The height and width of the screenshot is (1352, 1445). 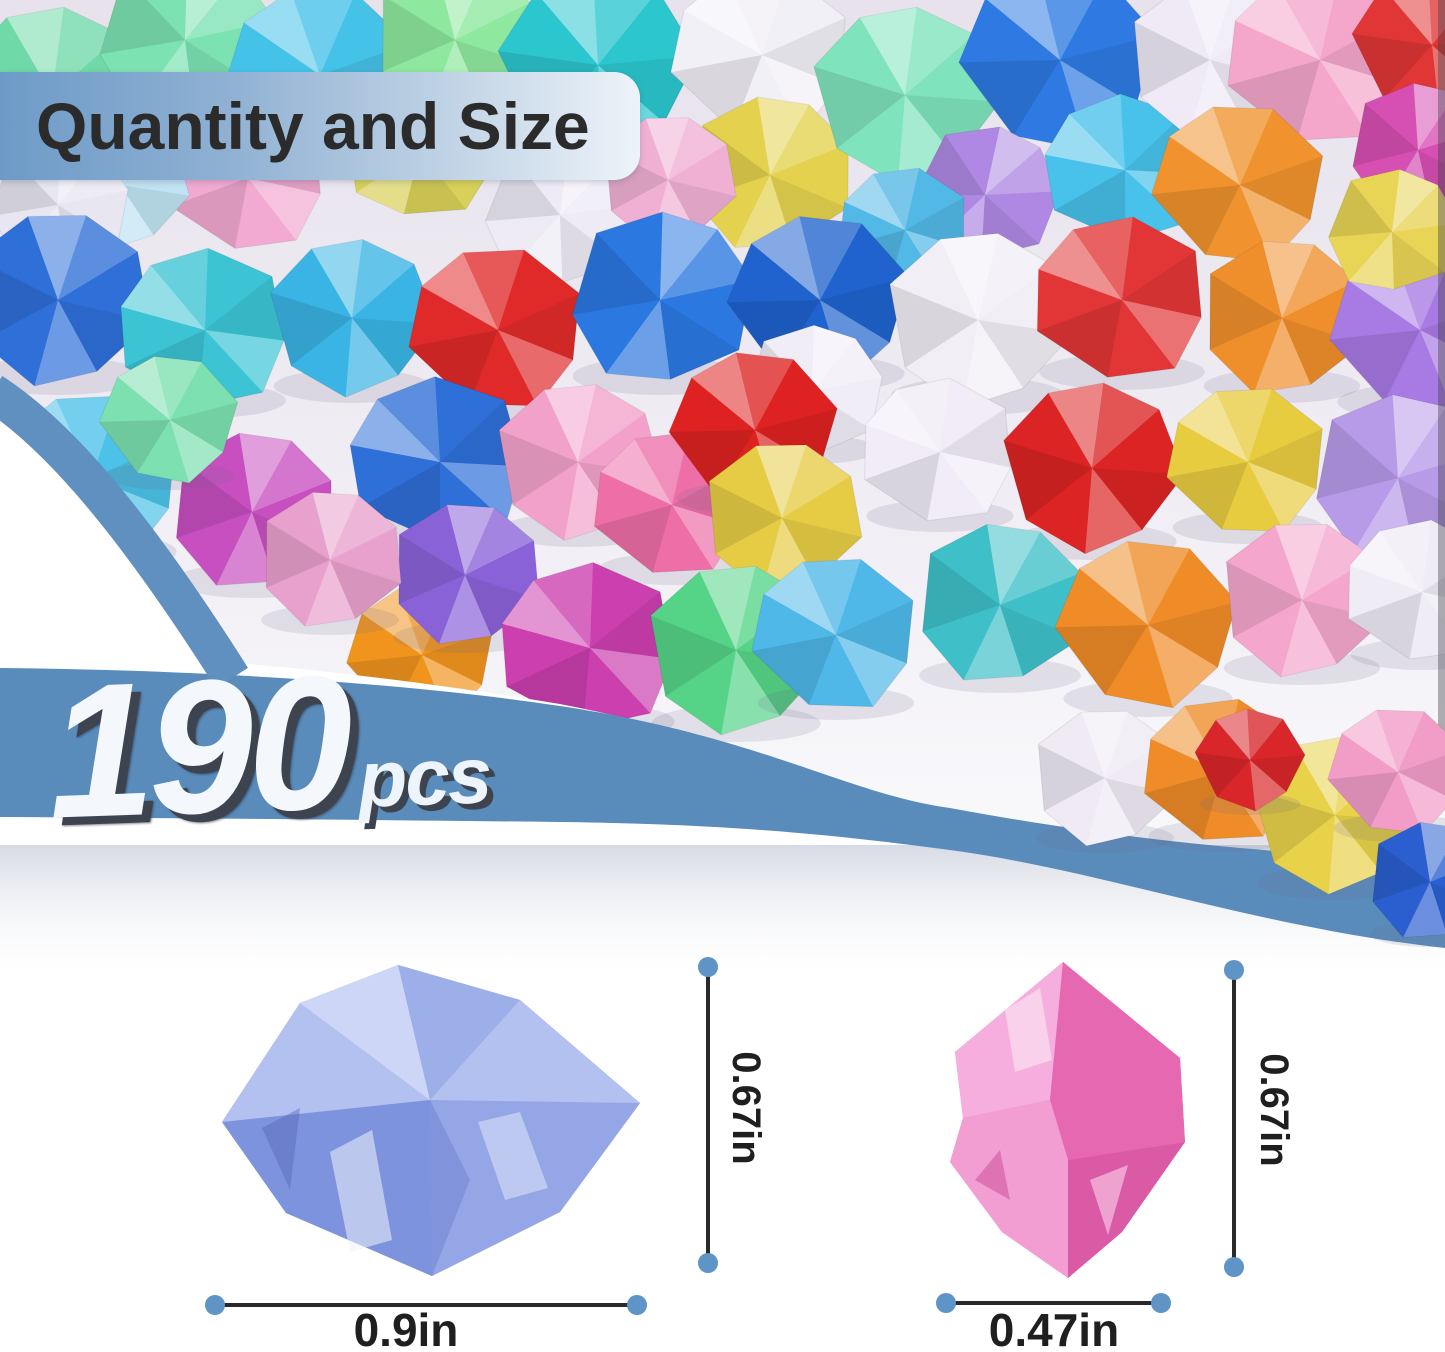 I want to click on blue-gem-dimensions: 0.67in 0.9in, so click(x=486, y=1154).